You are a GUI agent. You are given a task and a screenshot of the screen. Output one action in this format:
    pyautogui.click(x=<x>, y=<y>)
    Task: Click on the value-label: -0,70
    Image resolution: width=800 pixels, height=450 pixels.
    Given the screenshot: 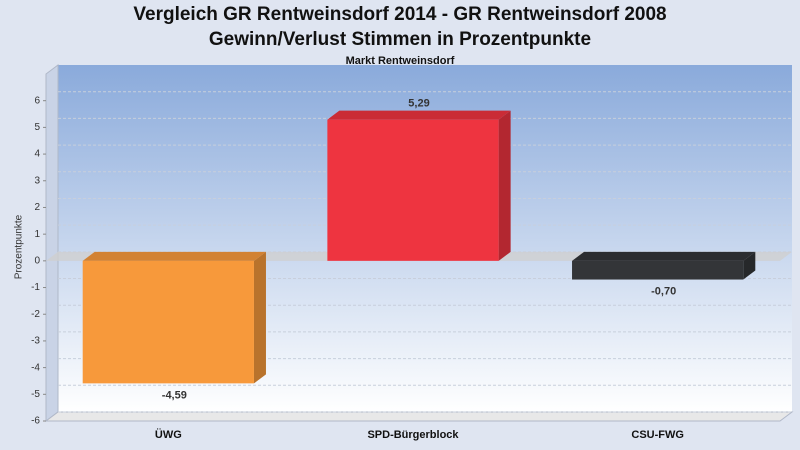 What is the action you would take?
    pyautogui.click(x=663, y=291)
    